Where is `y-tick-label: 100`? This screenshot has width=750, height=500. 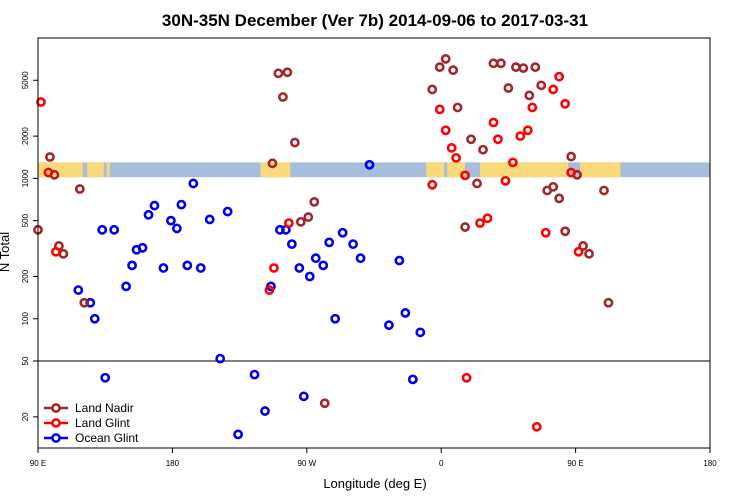 y-tick-label: 100 is located at coordinates (25, 319).